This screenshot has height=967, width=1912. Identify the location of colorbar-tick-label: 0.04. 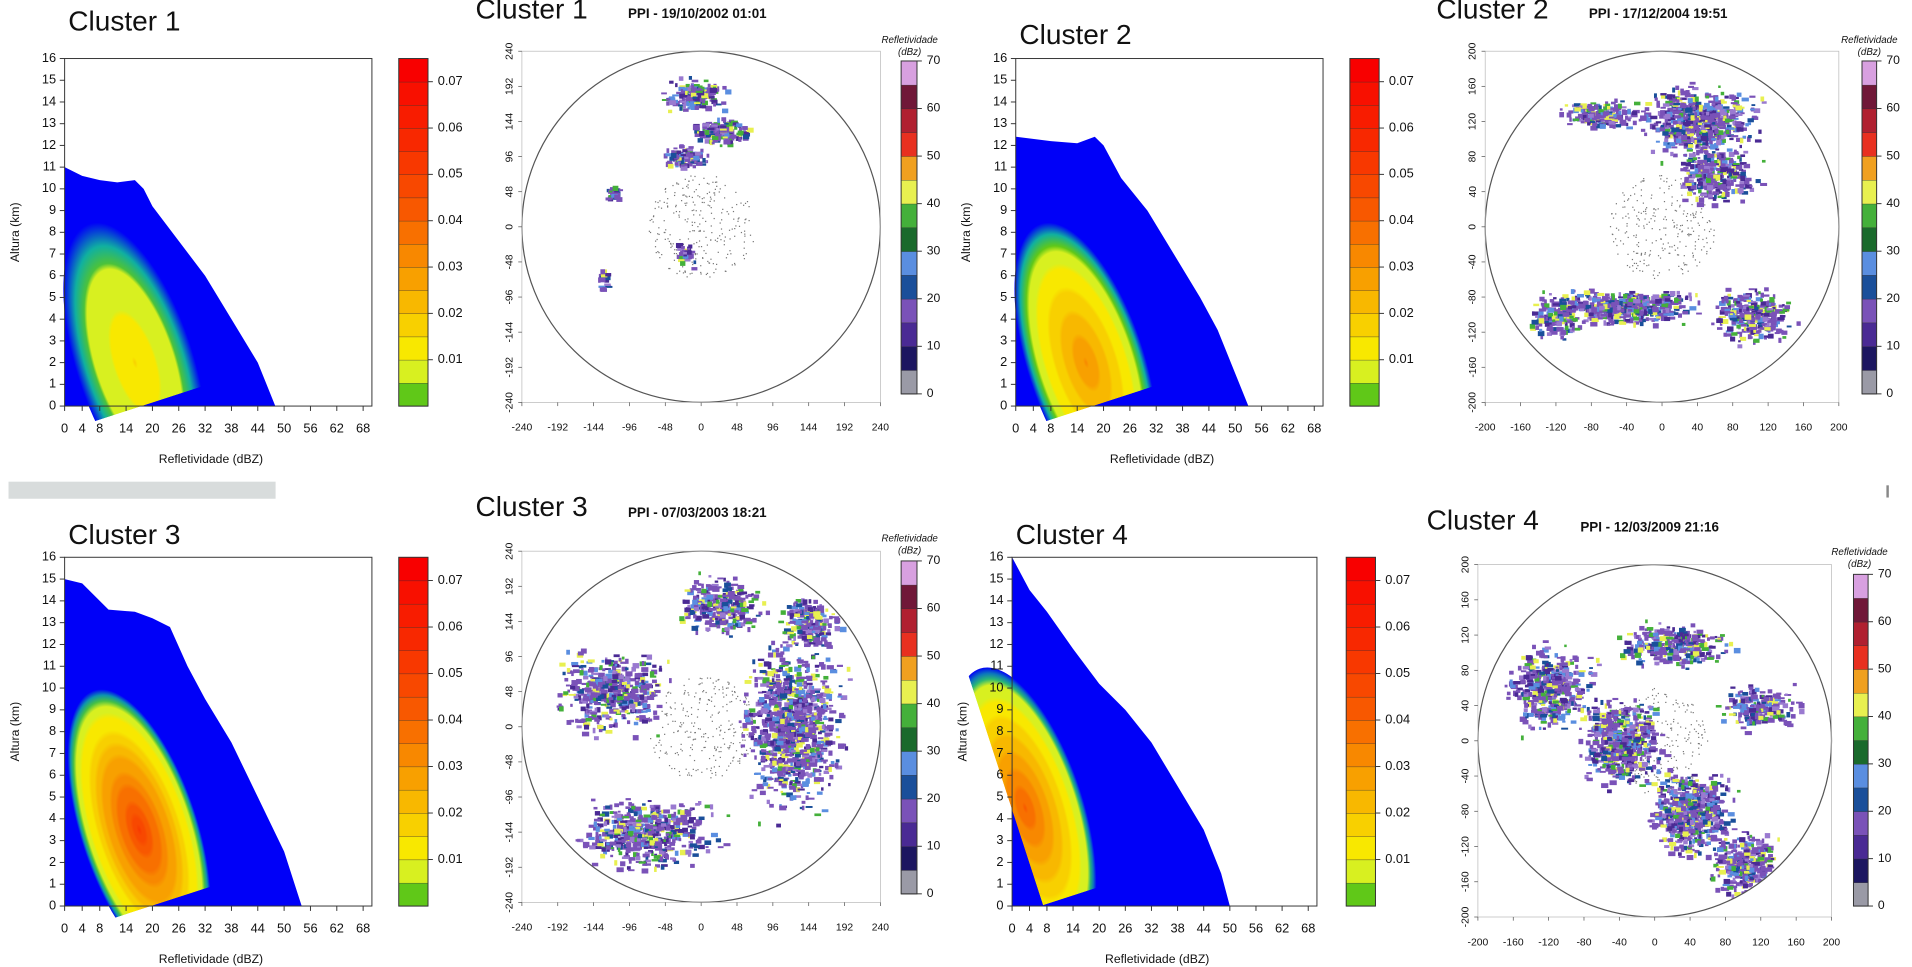
(450, 718).